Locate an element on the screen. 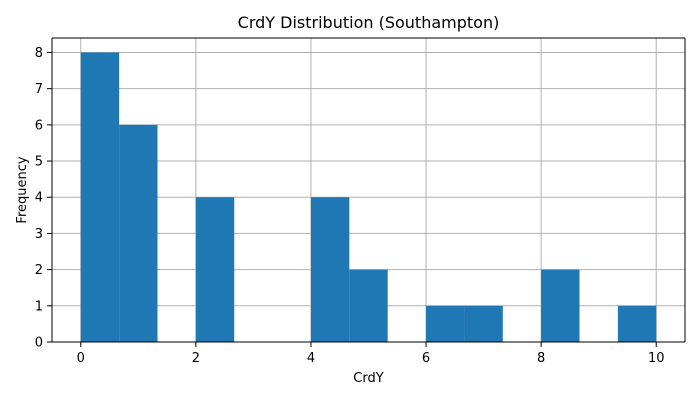 The width and height of the screenshot is (700, 400). y-ticks: 0 1 2 3 4 5 6 7 8 is located at coordinates (43, 198).